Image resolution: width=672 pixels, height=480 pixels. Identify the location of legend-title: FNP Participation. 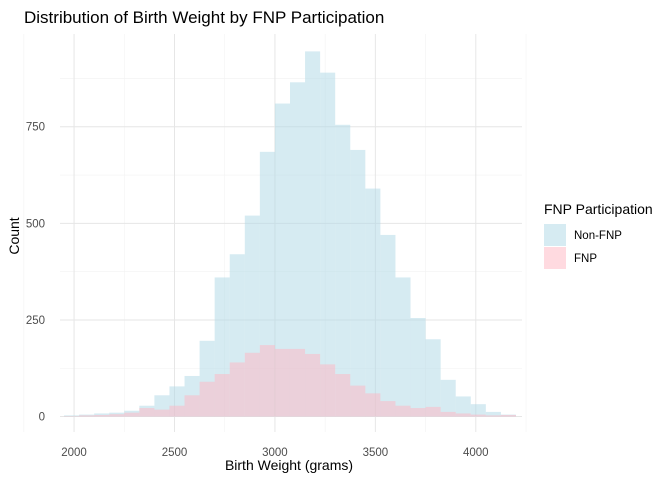
(598, 209).